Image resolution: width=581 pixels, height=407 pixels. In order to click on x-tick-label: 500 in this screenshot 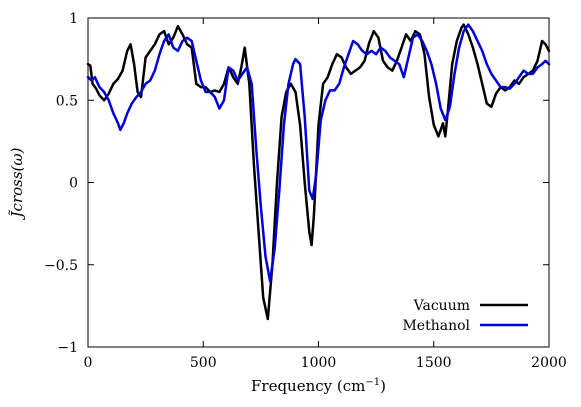, I will do `click(203, 363)`.